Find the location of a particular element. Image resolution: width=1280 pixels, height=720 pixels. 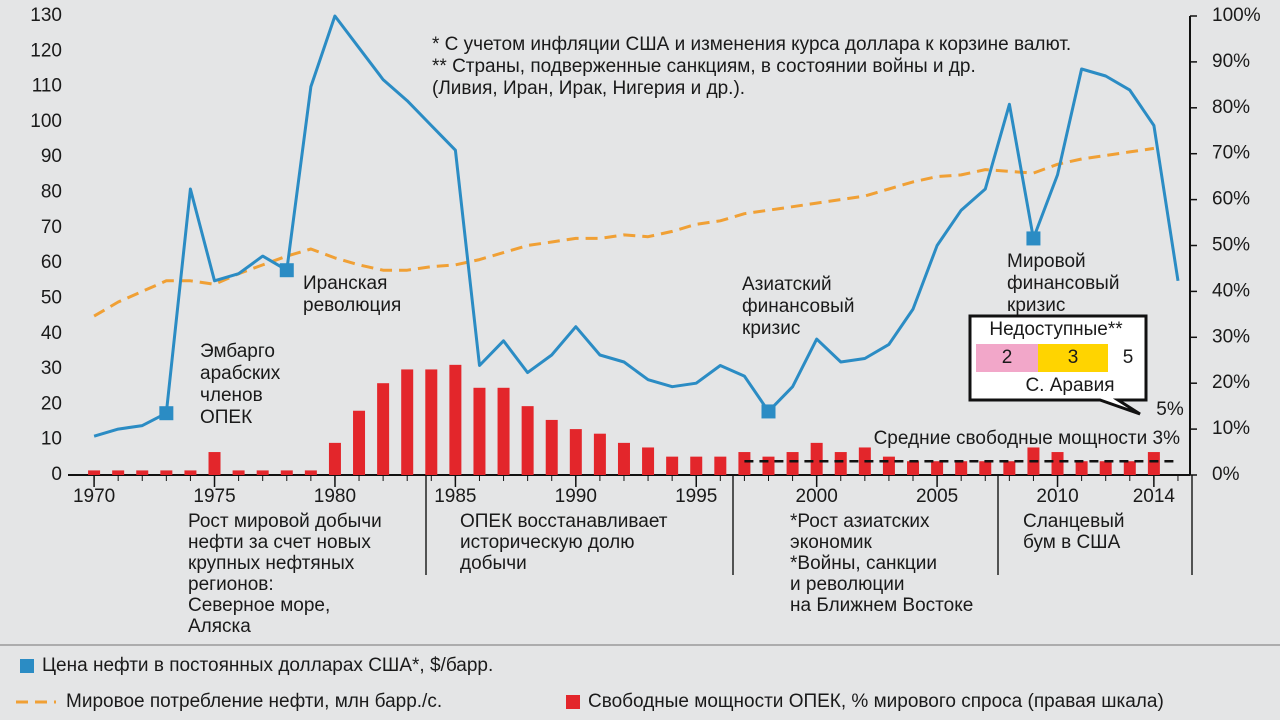

x-tick-label: 1985 is located at coordinates (455, 496).